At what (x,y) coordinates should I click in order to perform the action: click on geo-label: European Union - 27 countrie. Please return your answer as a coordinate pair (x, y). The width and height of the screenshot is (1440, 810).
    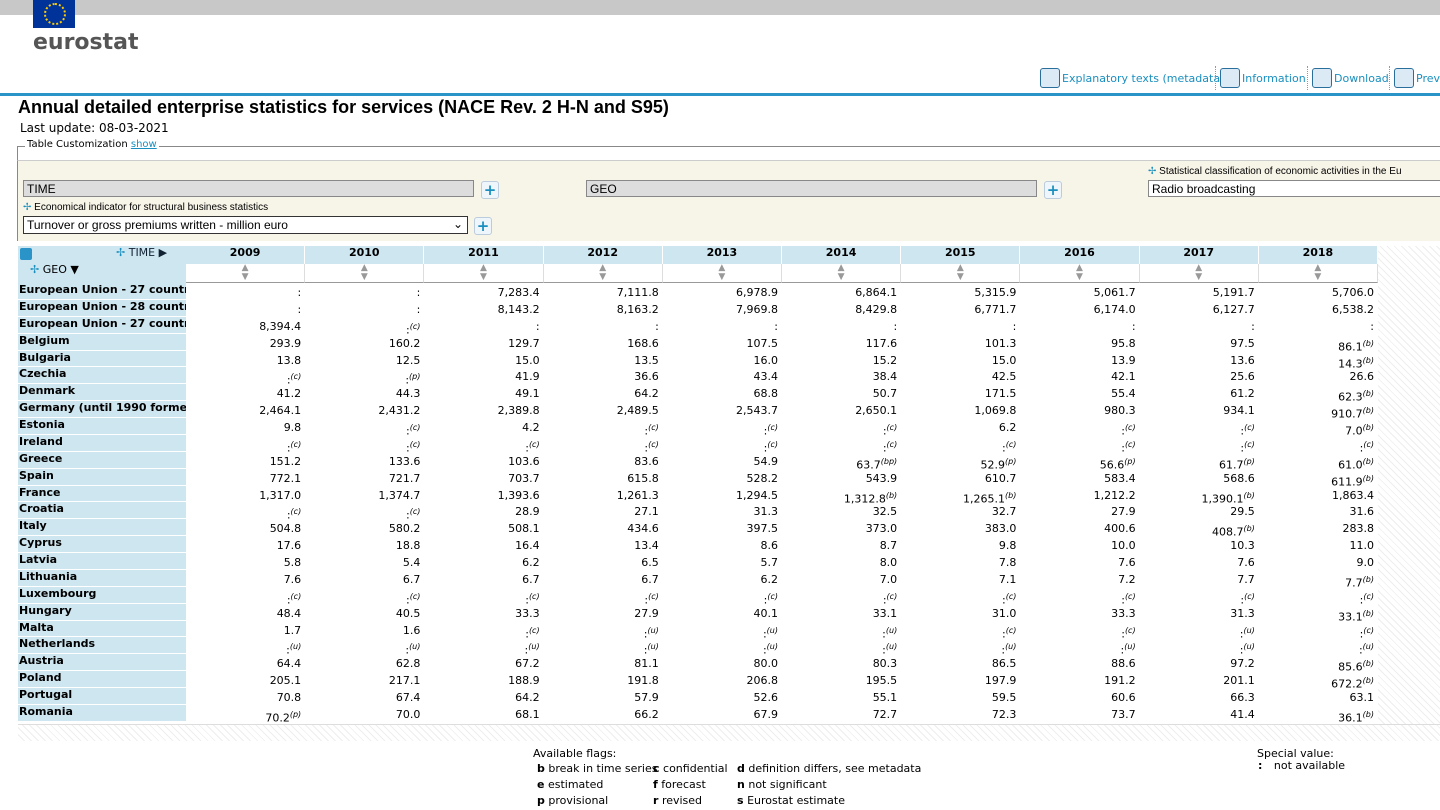
    Looking at the image, I should click on (102, 291).